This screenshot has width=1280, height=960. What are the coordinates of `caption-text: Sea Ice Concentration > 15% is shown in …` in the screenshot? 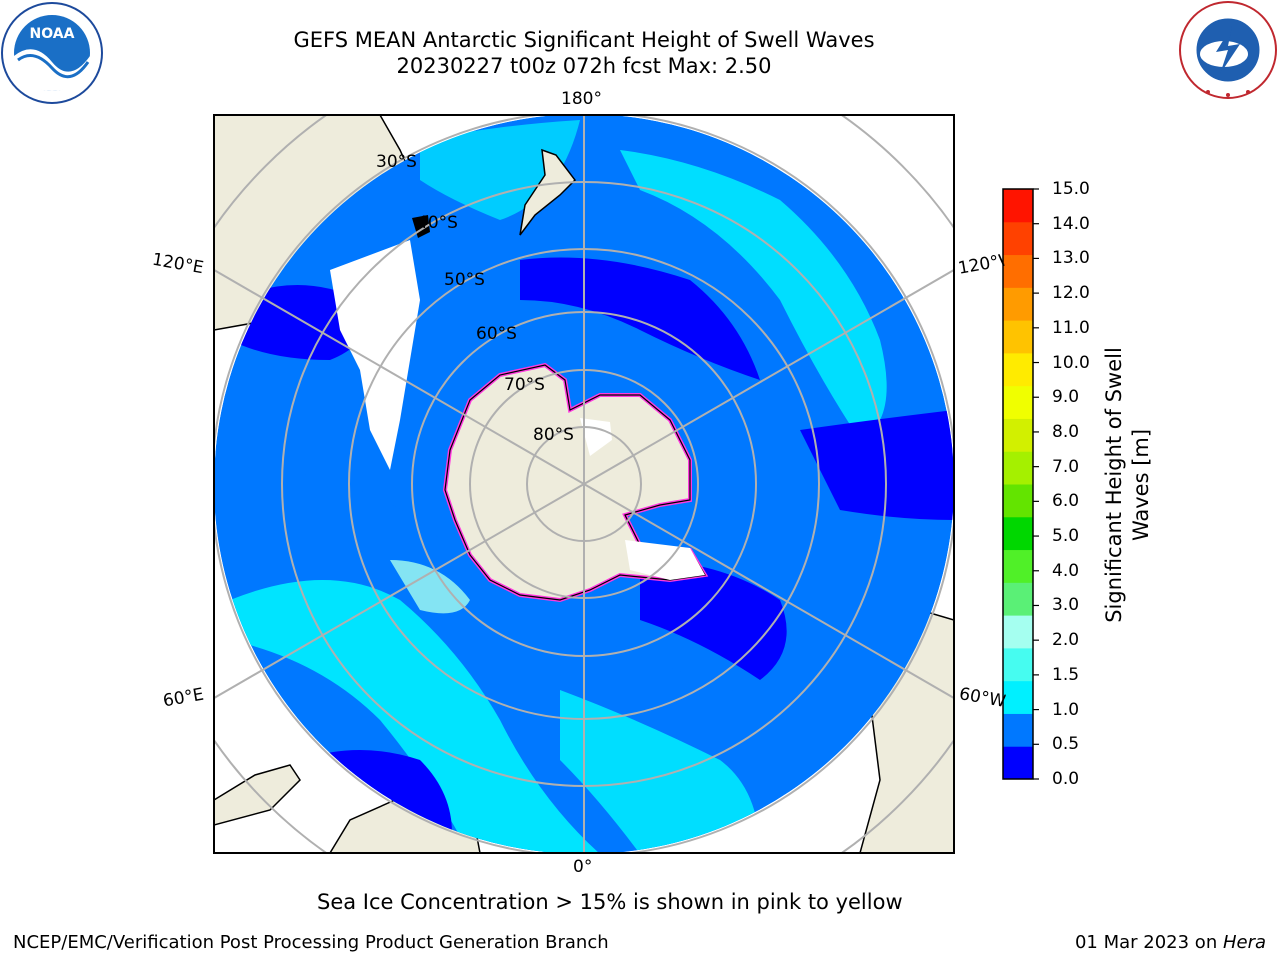 It's located at (610, 902).